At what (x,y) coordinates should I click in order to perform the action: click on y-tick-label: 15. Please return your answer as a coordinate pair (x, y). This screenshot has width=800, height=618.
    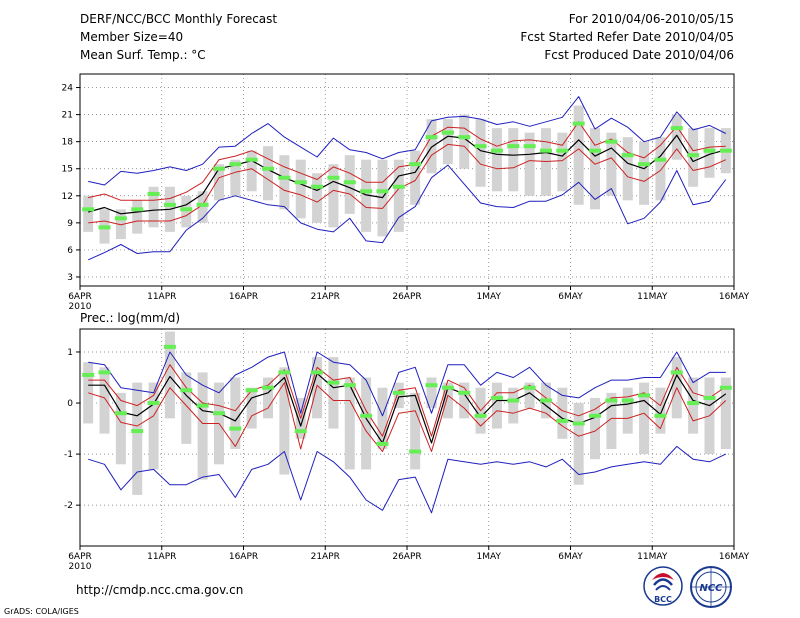
    Looking at the image, I should click on (67, 170).